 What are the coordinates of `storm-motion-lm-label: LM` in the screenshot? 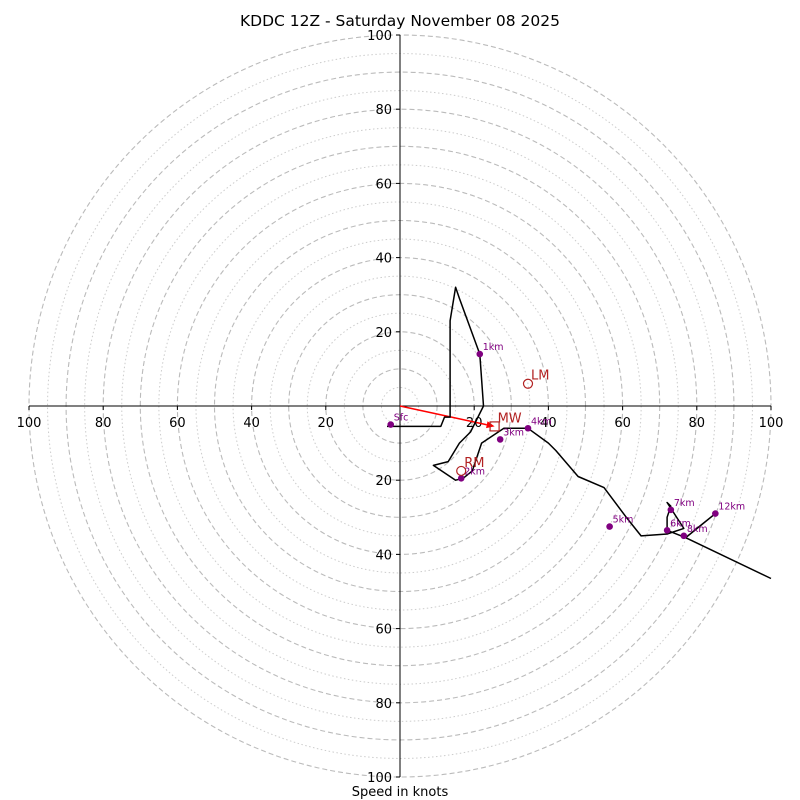 It's located at (540, 376).